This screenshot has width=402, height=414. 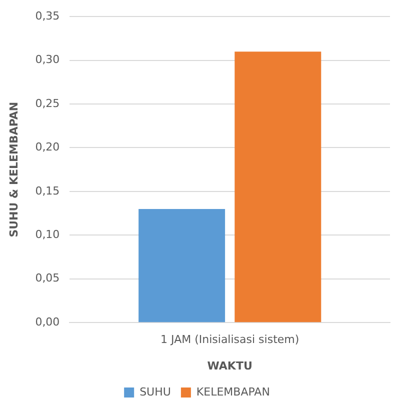 What do you see at coordinates (47, 15) in the screenshot?
I see `y-tick-label: 0,35` at bounding box center [47, 15].